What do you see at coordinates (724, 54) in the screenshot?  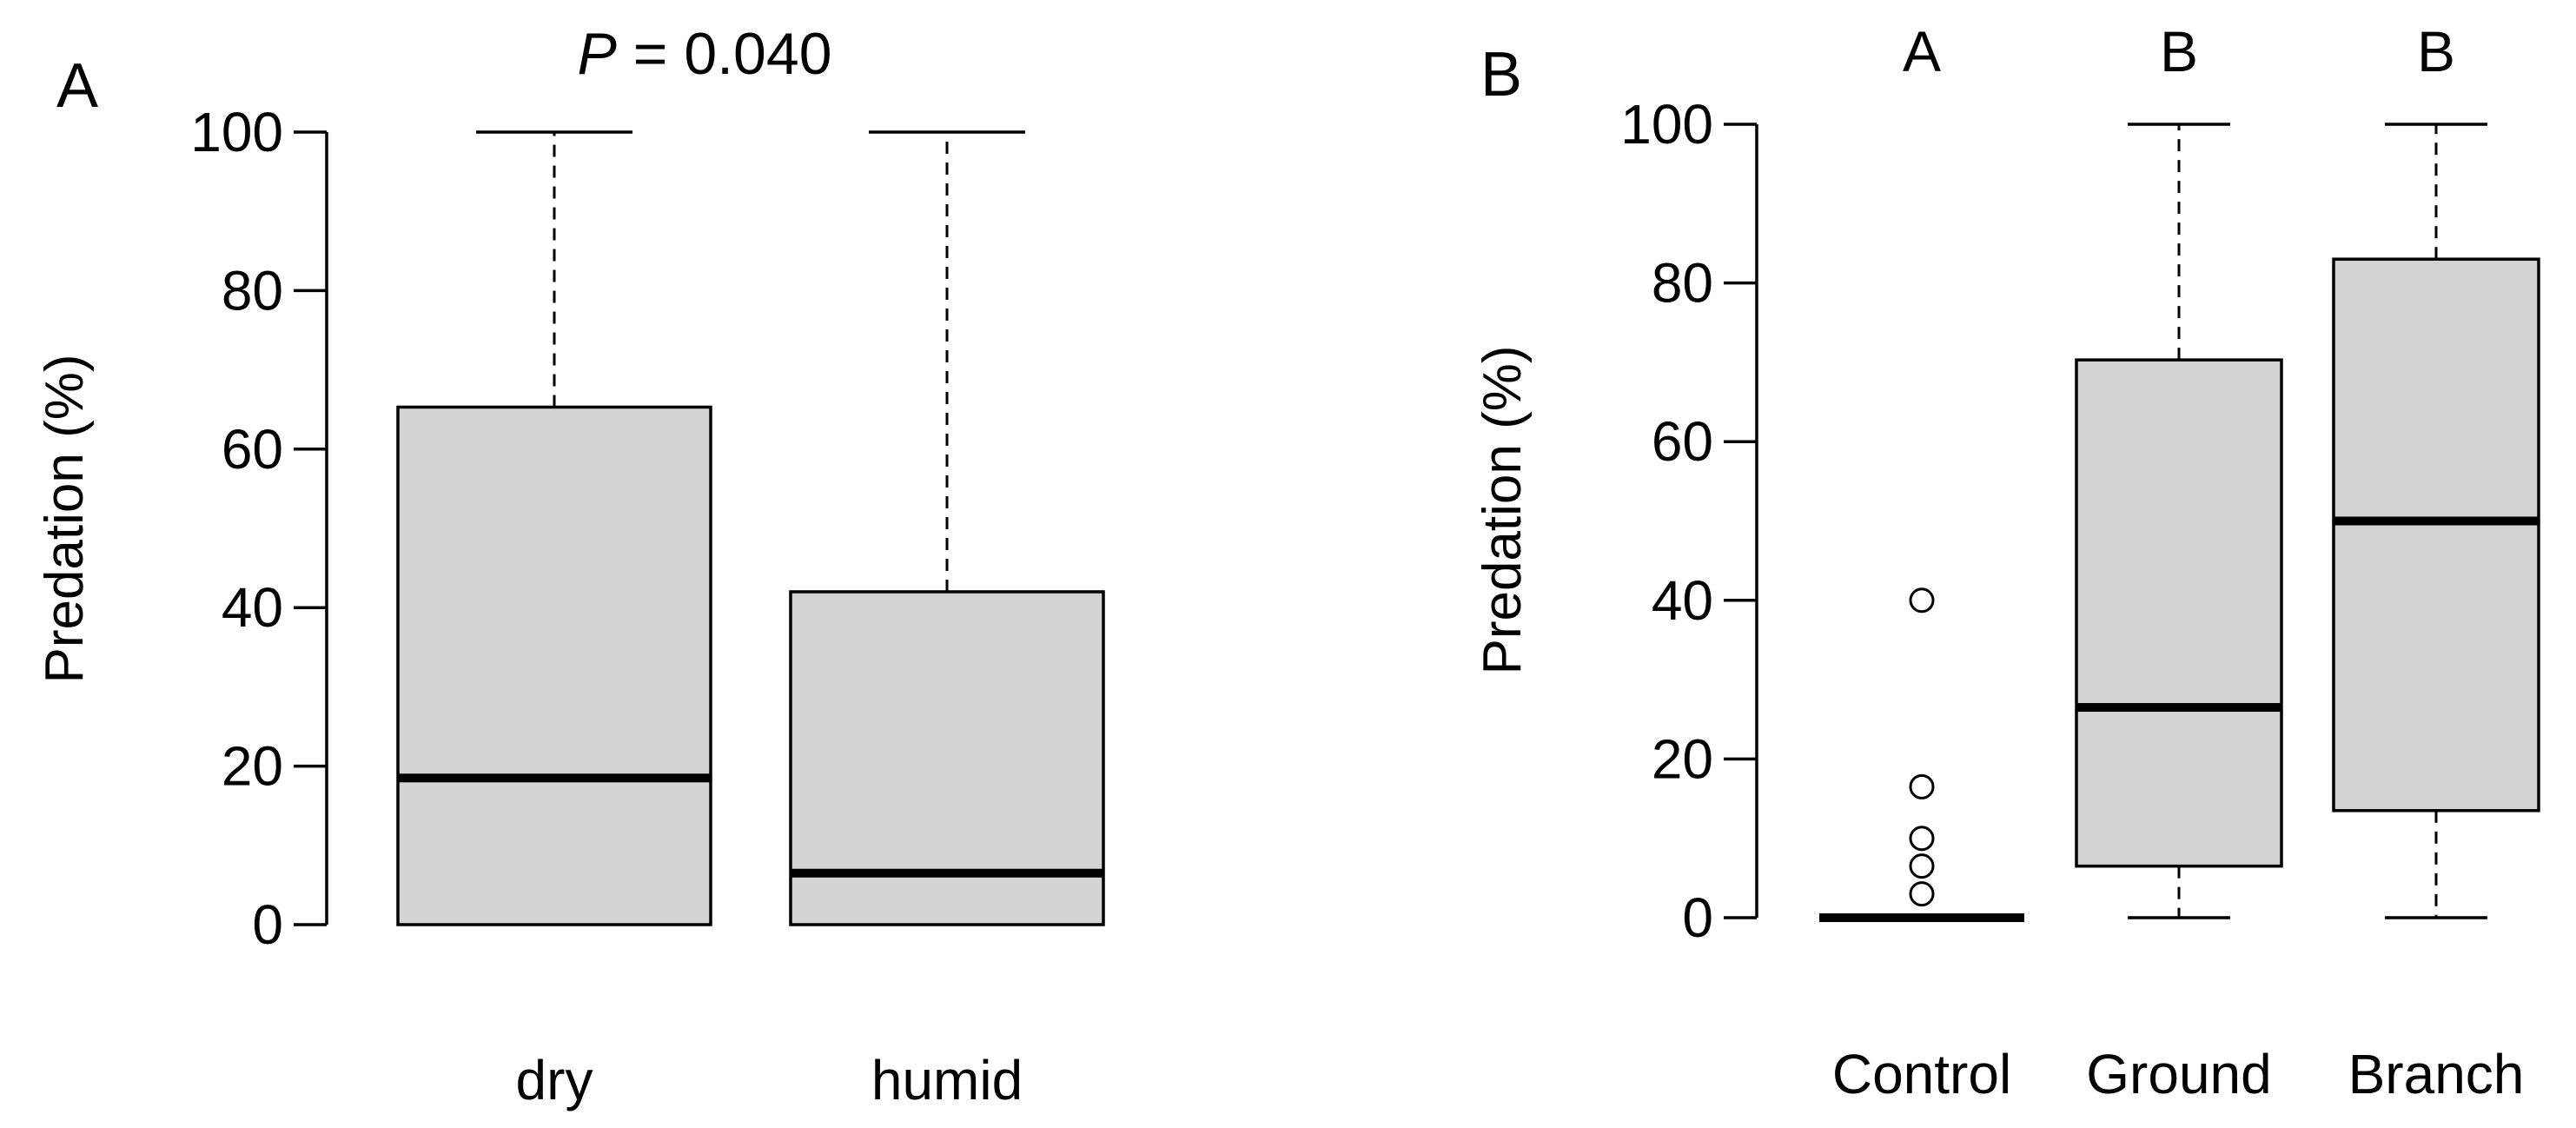 I see `panel-a-title-rest: = 0.040` at bounding box center [724, 54].